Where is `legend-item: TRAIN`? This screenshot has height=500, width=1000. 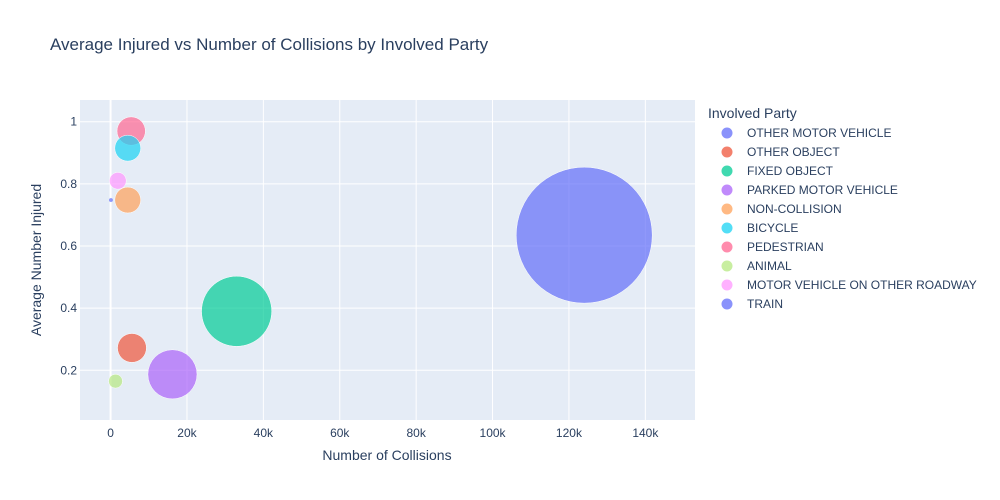 legend-item: TRAIN is located at coordinates (752, 304).